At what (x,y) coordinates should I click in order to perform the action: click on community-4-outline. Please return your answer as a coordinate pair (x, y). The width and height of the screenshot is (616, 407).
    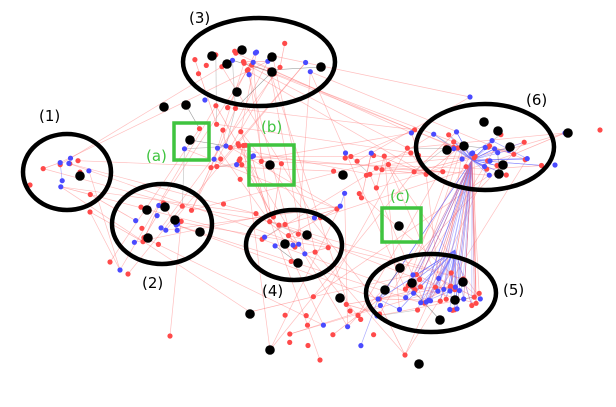
    Looking at the image, I should click on (294, 245).